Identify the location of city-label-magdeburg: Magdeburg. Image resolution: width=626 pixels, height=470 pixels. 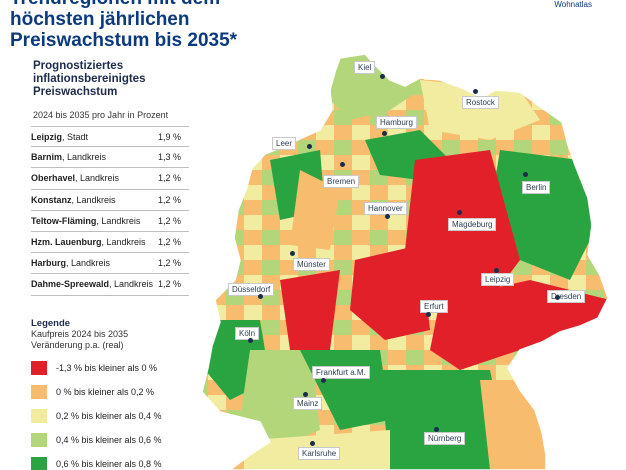
(472, 224).